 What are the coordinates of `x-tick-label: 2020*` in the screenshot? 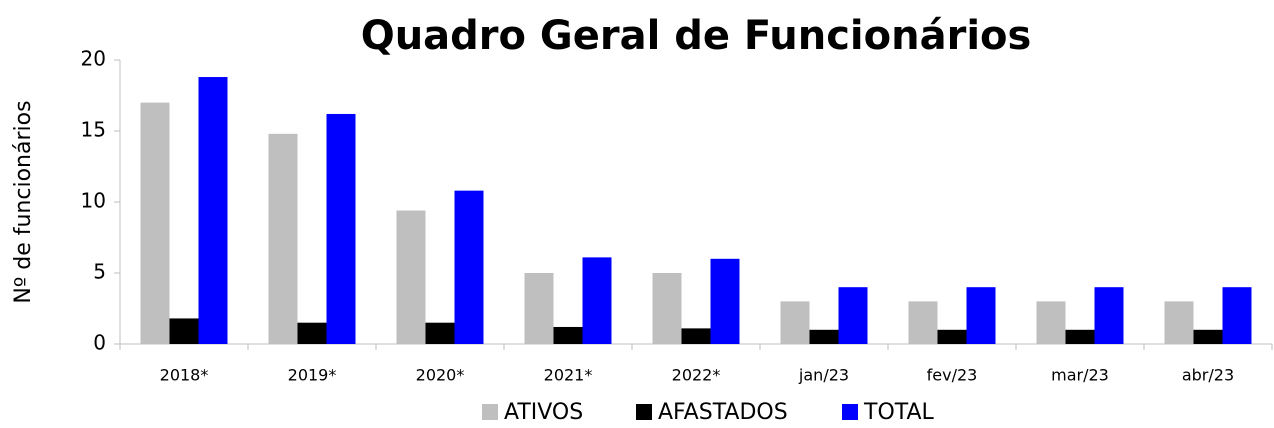 It's located at (440, 375).